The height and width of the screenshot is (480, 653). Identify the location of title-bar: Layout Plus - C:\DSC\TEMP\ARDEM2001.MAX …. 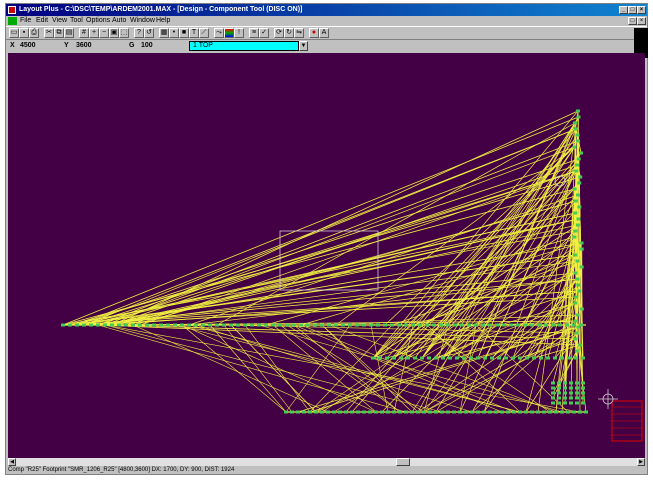
(326, 10).